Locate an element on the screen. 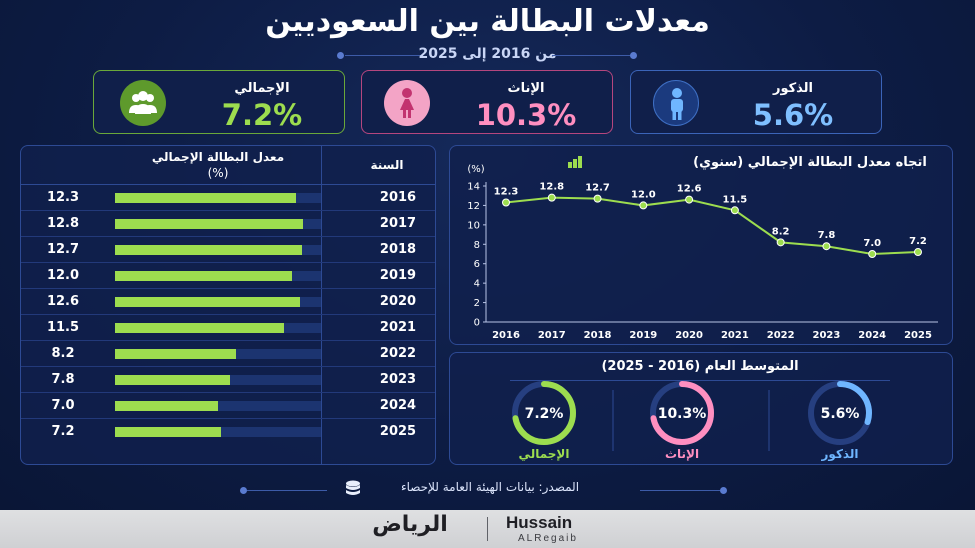  subtitle-line-right is located at coordinates (591, 55).